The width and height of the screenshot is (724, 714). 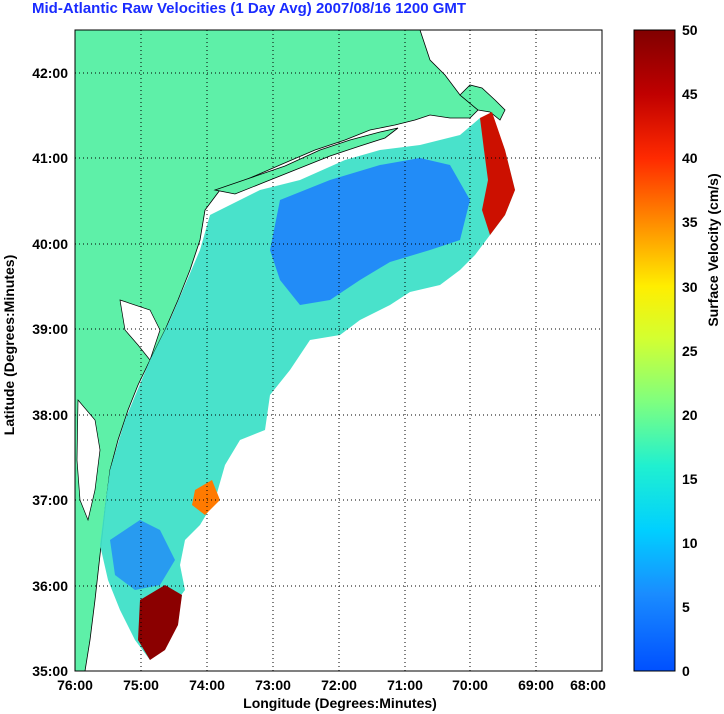 I want to click on y-tick-label: 38:00, so click(x=50, y=415).